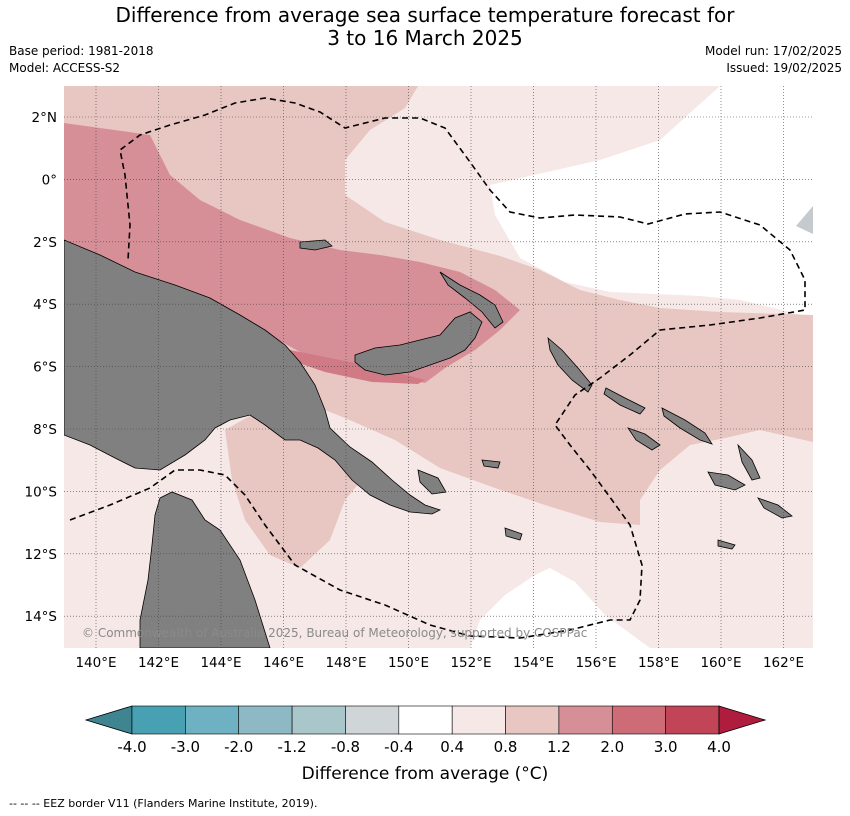  I want to click on colorbar-tick-label: 0.8, so click(505, 747).